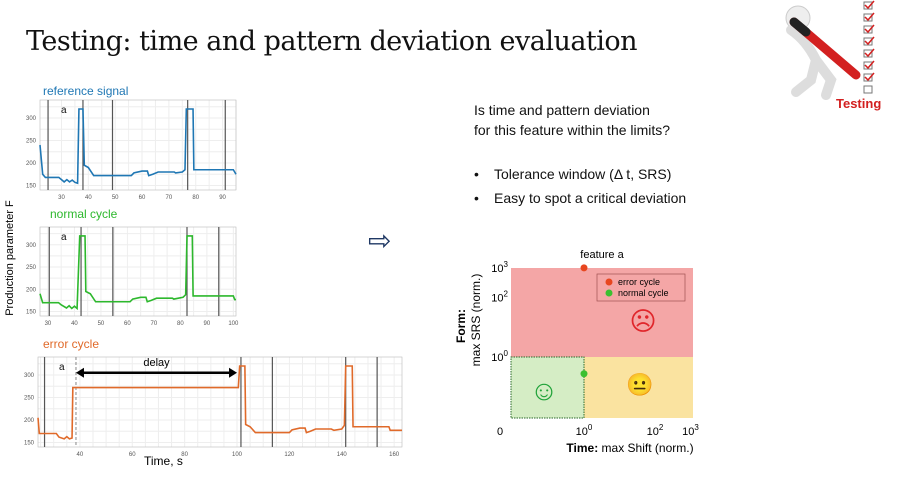 This screenshot has width=900, height=483. What do you see at coordinates (289, 455) in the screenshot?
I see `x-tick-label: 120` at bounding box center [289, 455].